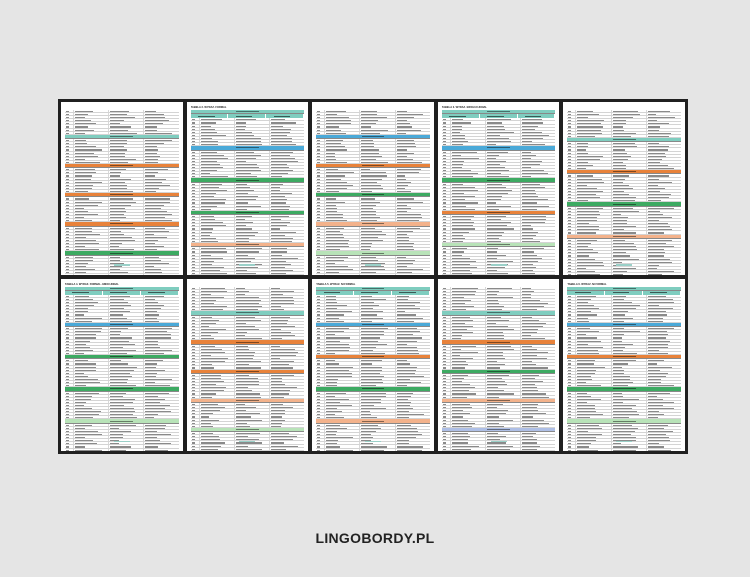 This screenshot has height=577, width=750. Describe the element at coordinates (373, 292) in the screenshot. I see `table-header-row` at that location.